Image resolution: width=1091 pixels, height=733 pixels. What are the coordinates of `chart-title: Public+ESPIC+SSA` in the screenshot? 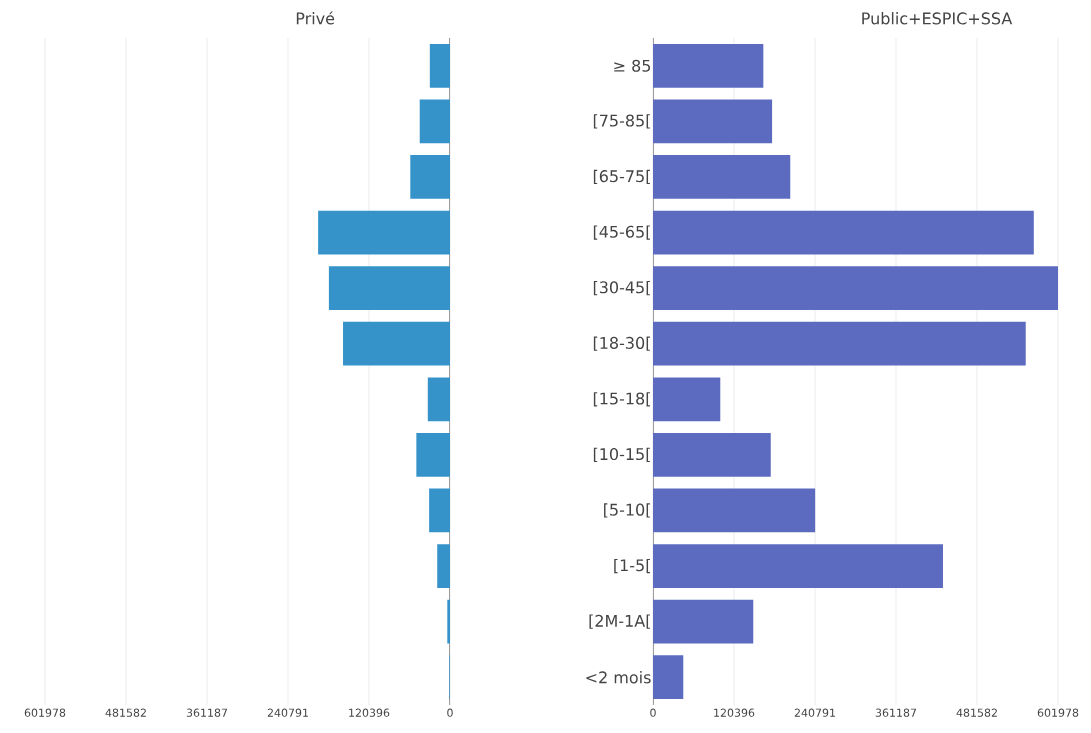 It's located at (937, 18).